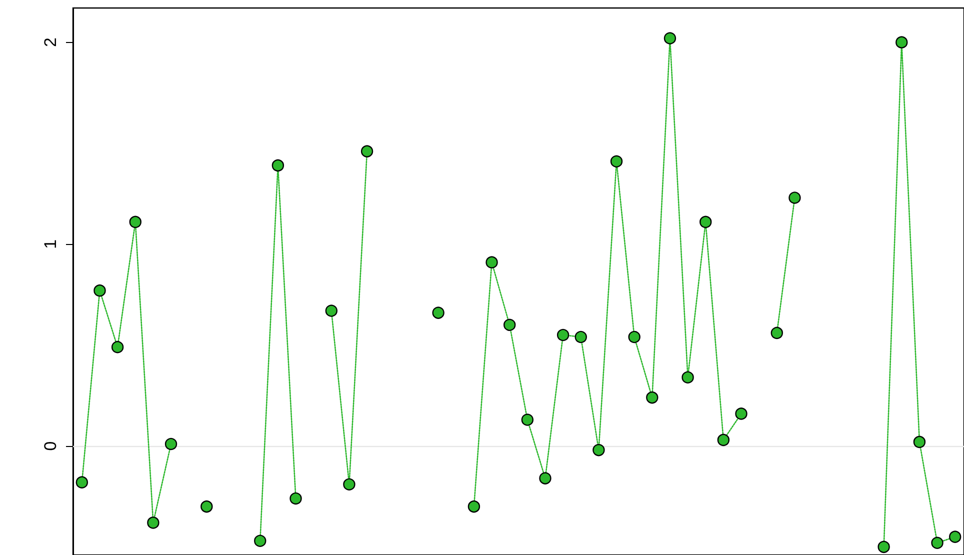 The image size is (964, 555). Describe the element at coordinates (50, 43) in the screenshot. I see `y-tick-label: 2` at that location.